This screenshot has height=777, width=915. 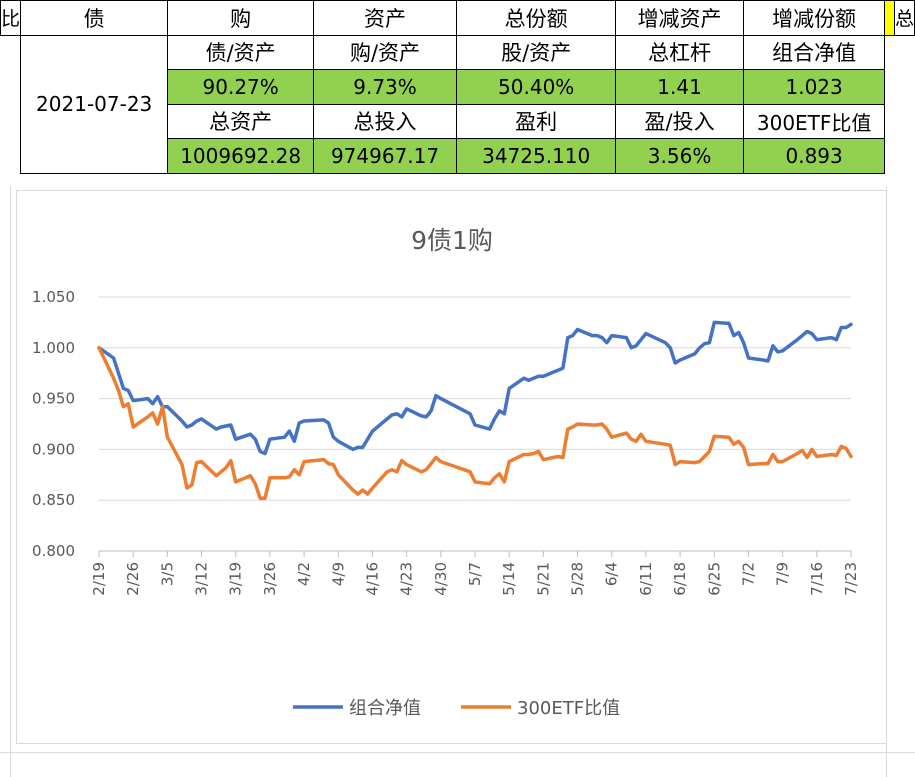 I want to click on header-cell: 比, so click(x=11, y=18).